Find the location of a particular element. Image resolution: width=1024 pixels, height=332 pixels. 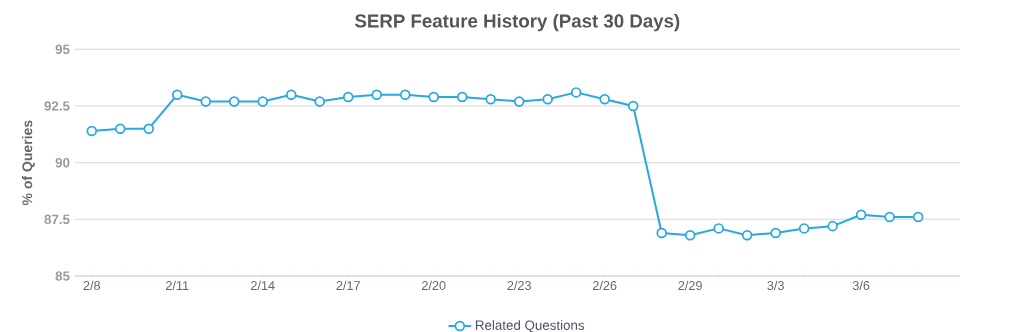

x-tick-label: 2/11 is located at coordinates (177, 285).